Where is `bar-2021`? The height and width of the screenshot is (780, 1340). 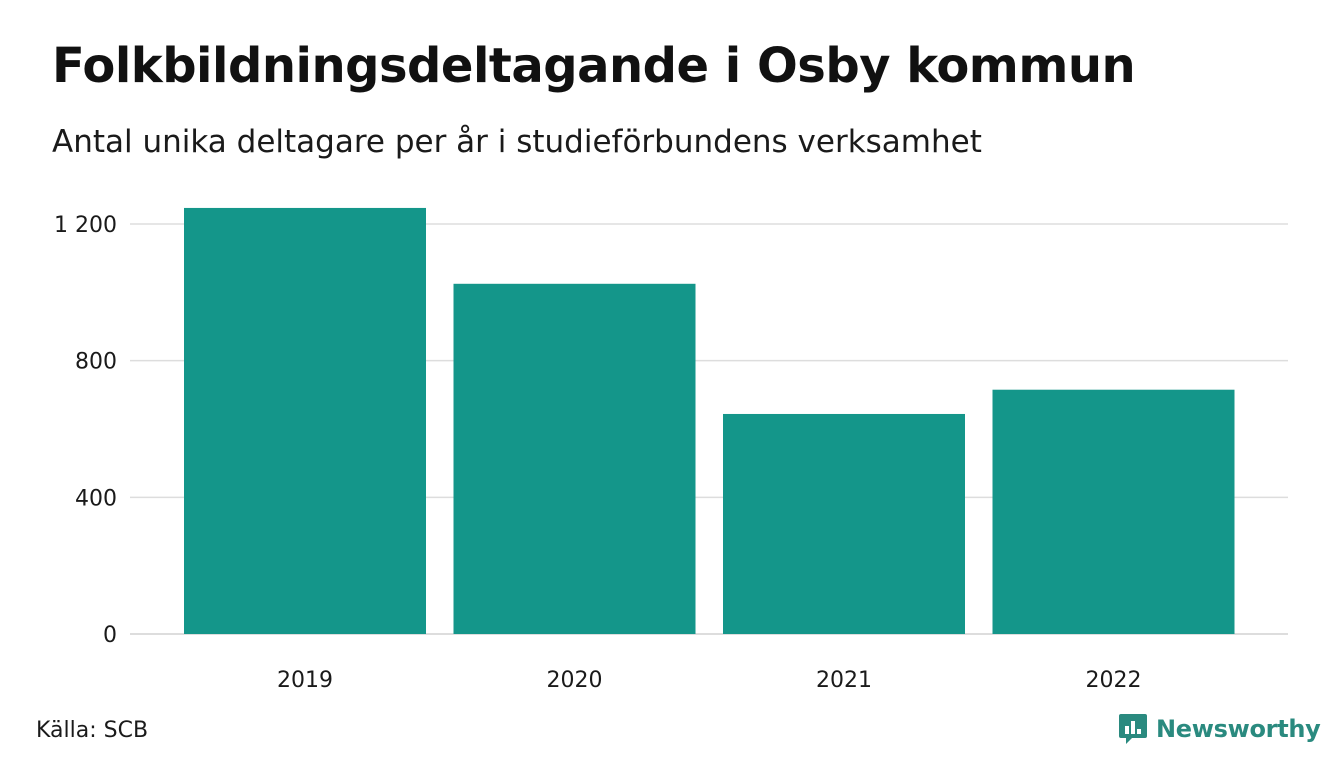 bar-2021 is located at coordinates (844, 523).